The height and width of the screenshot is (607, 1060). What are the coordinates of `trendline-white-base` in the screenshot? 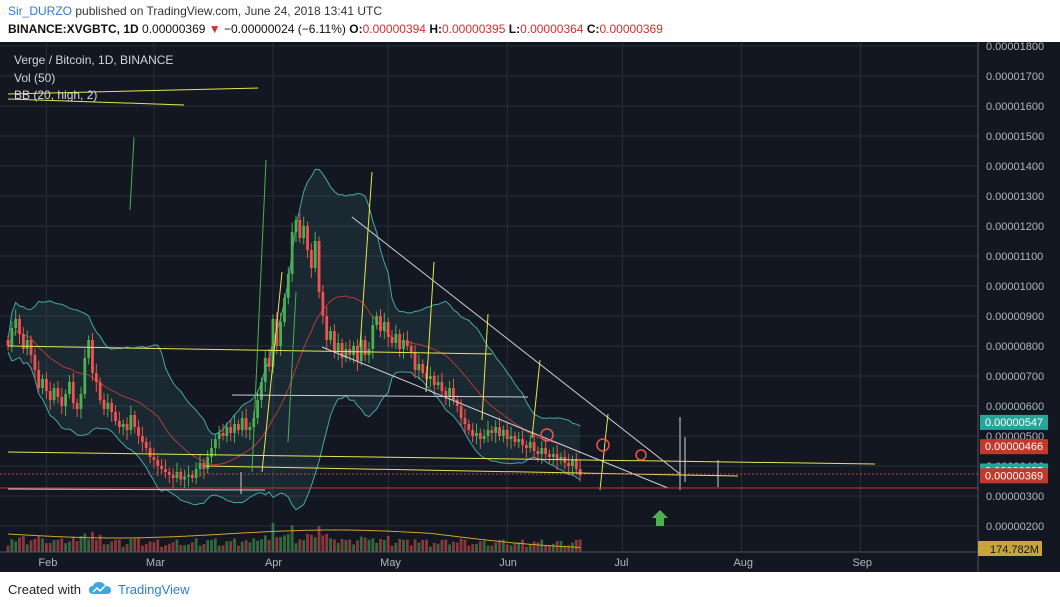 It's located at (136, 489).